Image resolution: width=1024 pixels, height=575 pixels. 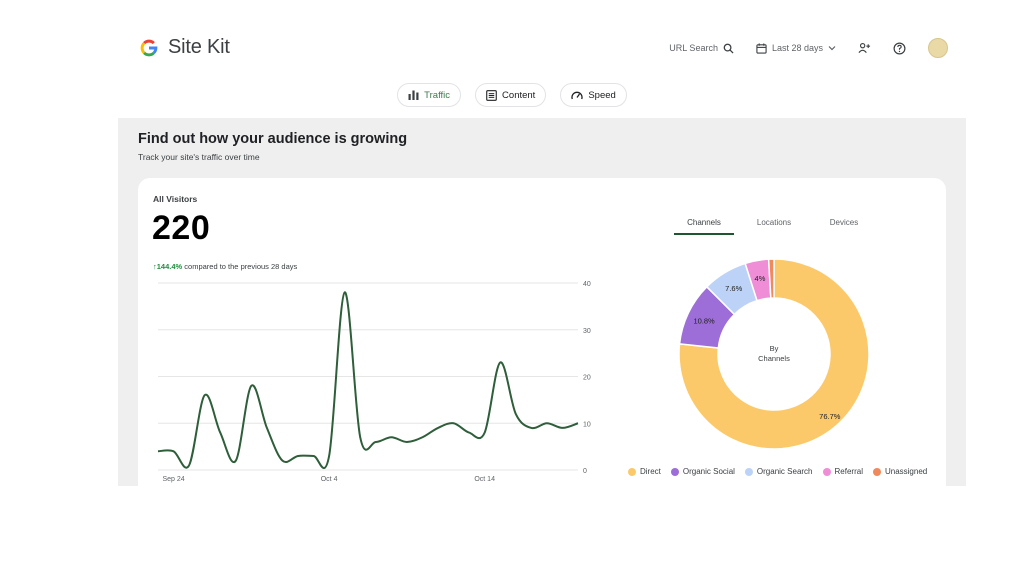 I want to click on tab-content-label: Content, so click(x=519, y=95).